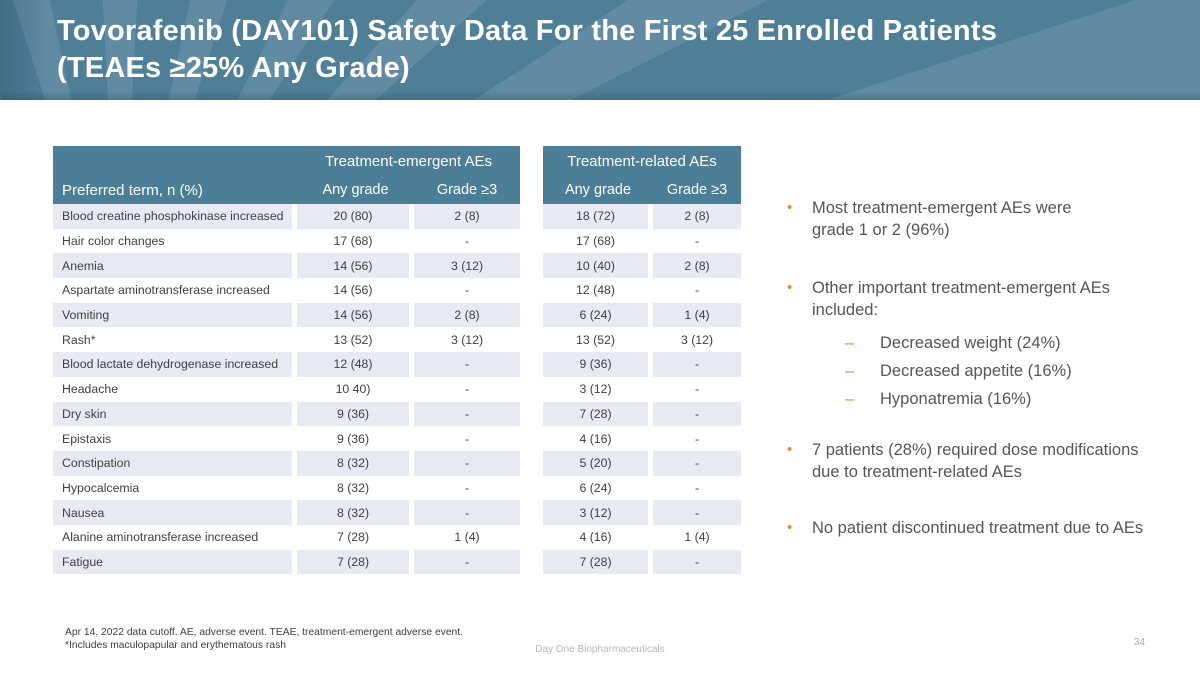 Image resolution: width=1200 pixels, height=675 pixels. I want to click on trae-table-row: 4 (16) -, so click(642, 438).